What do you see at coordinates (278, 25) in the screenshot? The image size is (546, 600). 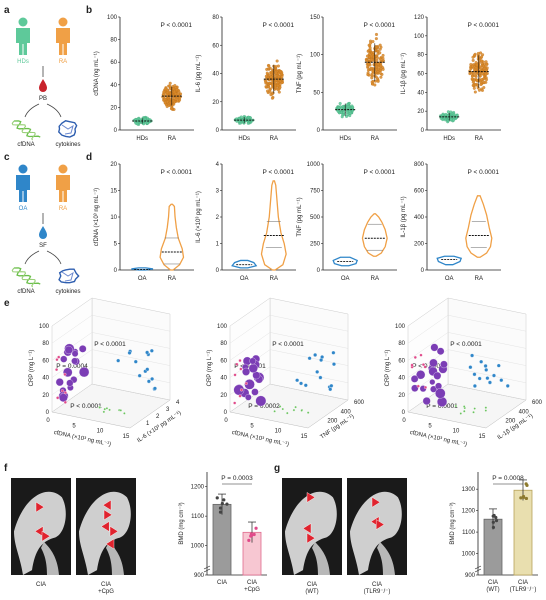 I see `panel-b-chart-2-pvalue: P < 0.0001` at bounding box center [278, 25].